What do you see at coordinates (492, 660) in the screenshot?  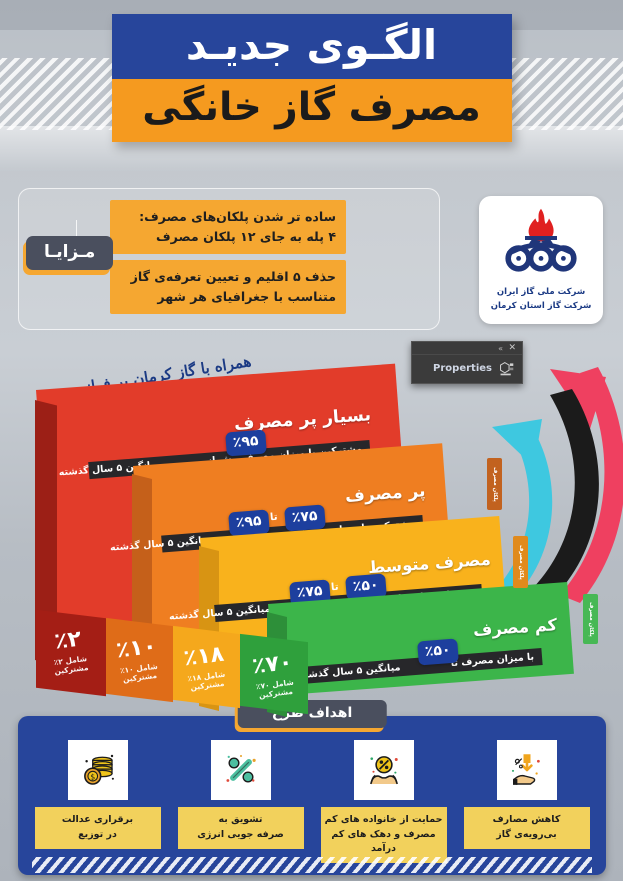 I see `tier-low-desc-right: با میزان مصرف تا` at bounding box center [492, 660].